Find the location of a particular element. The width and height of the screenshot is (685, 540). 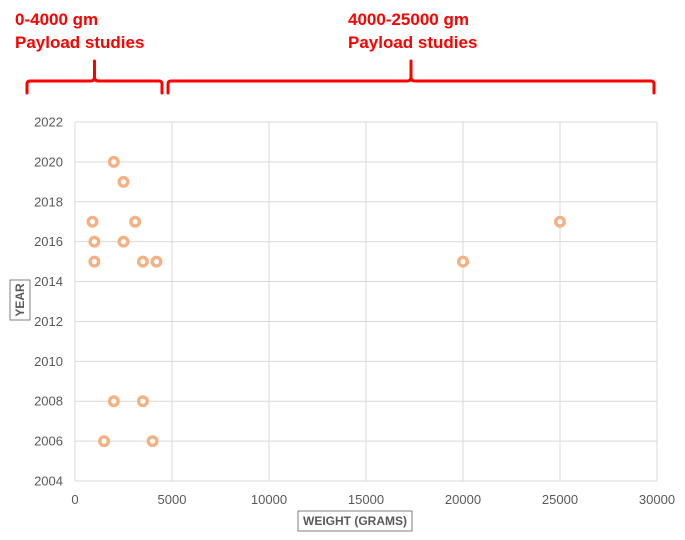

y-tick-label: 2020 is located at coordinates (48, 161).